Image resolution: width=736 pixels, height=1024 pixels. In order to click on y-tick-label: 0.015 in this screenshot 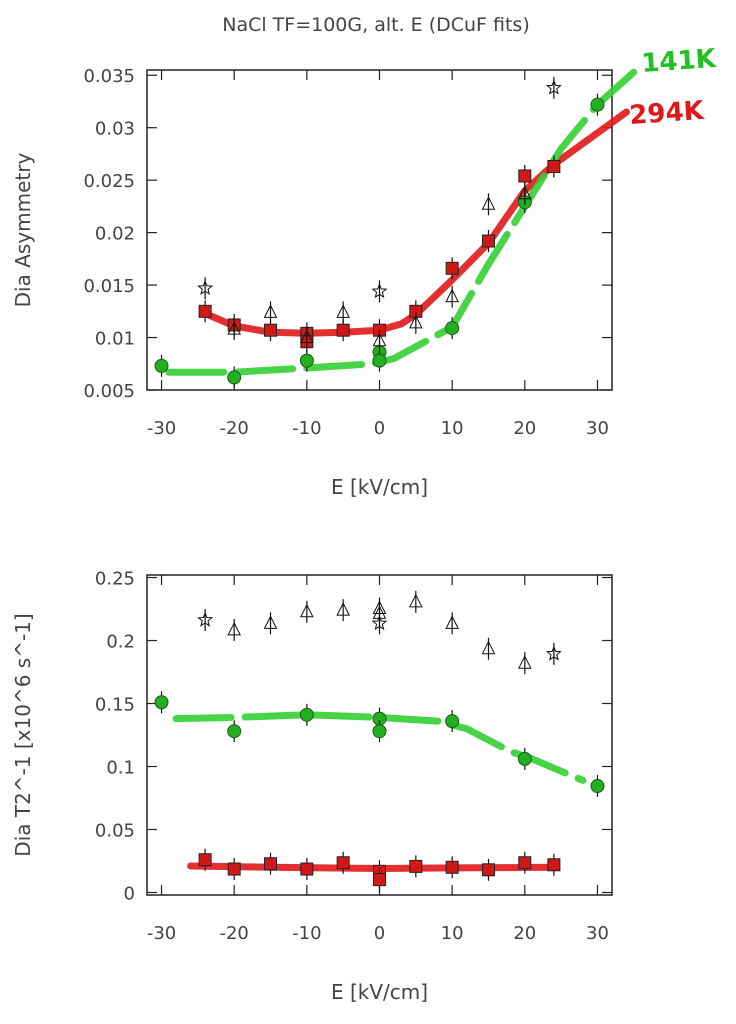, I will do `click(109, 286)`.